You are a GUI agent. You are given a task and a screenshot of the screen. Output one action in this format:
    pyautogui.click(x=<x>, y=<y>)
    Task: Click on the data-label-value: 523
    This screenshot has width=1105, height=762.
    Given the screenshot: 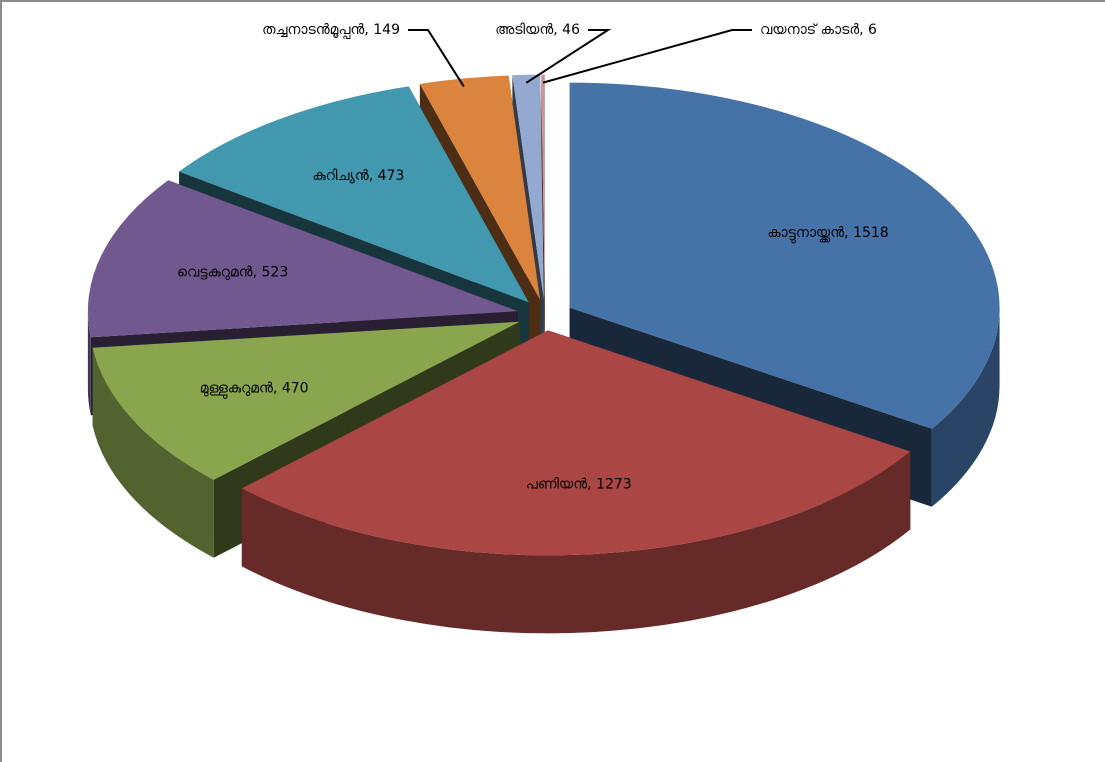 What is the action you would take?
    pyautogui.click(x=275, y=272)
    